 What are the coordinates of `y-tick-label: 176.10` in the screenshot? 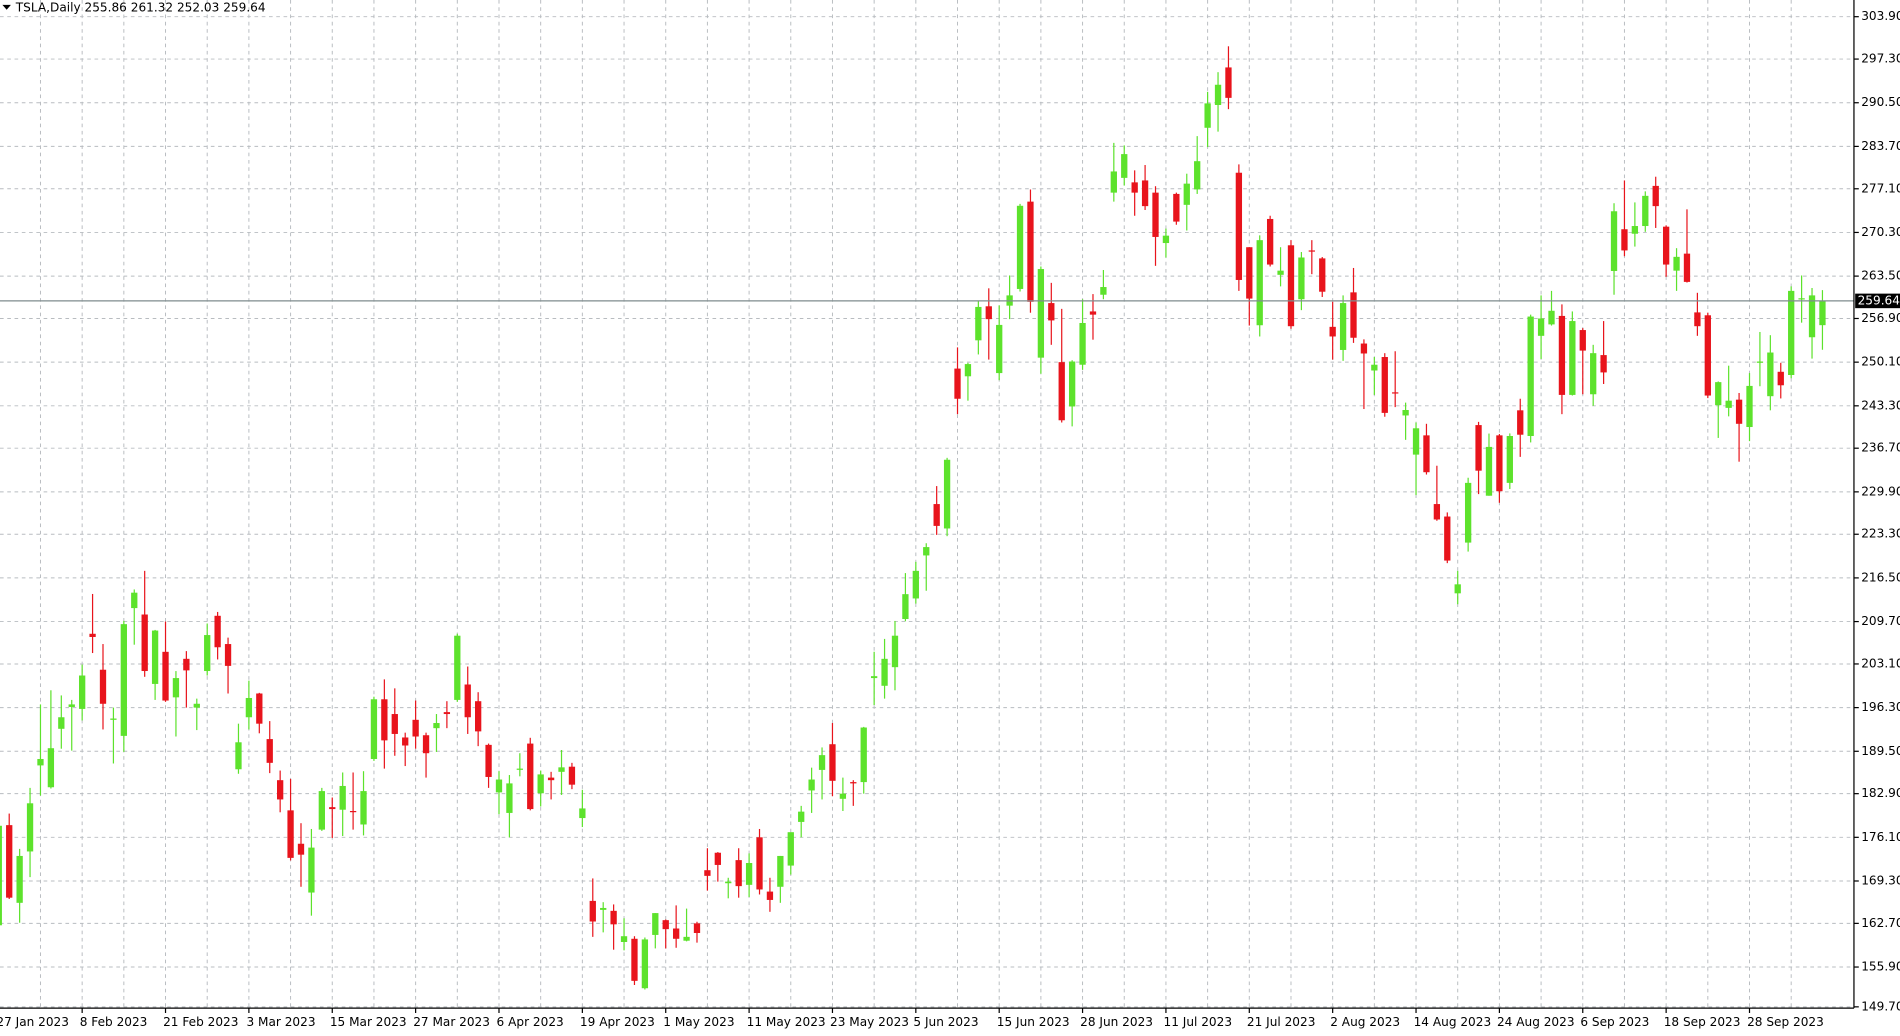 It's located at (1880, 837).